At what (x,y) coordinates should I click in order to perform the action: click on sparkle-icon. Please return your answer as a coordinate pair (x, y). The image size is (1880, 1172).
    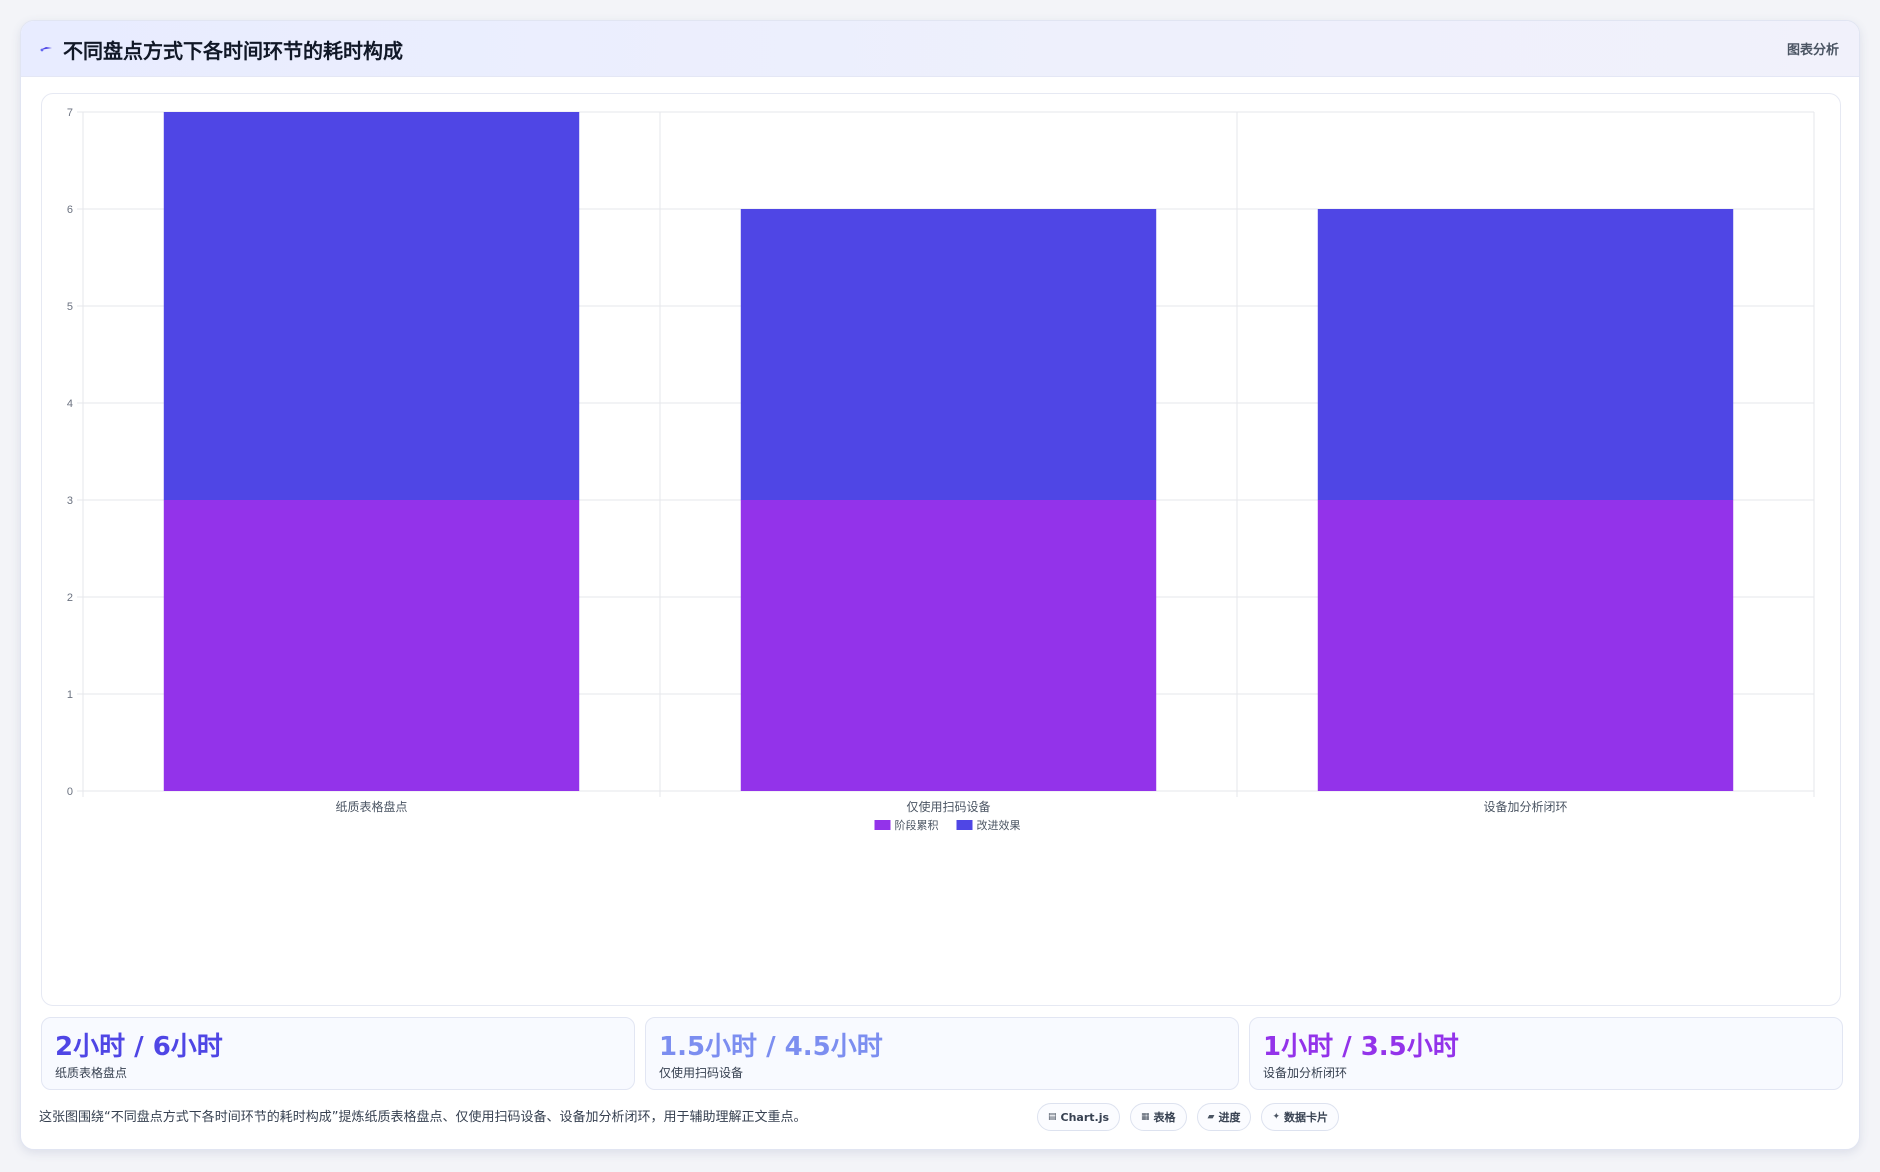
    Looking at the image, I should click on (46, 49).